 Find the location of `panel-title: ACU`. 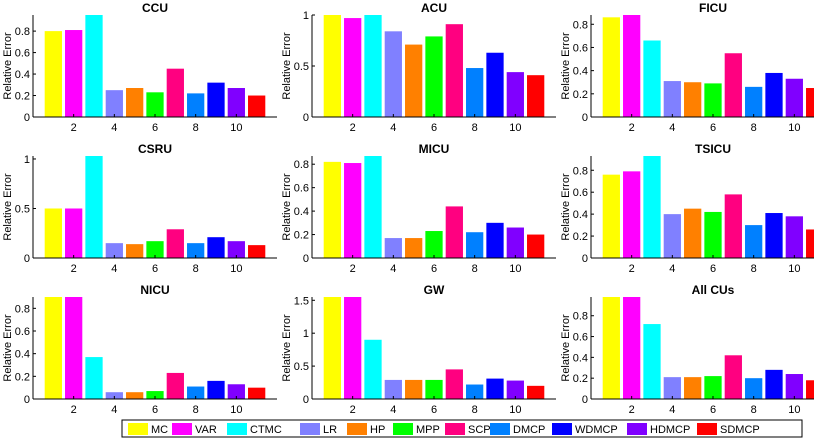

panel-title: ACU is located at coordinates (434, 8).